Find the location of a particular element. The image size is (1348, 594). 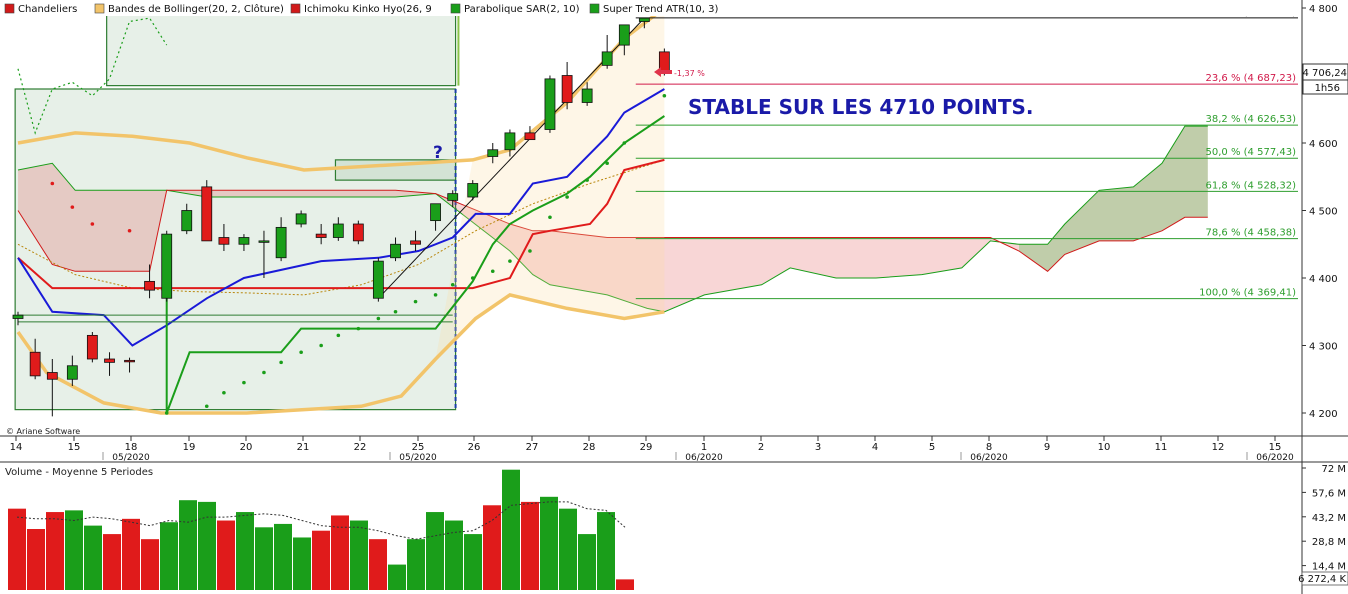

time-tick-label: 21 is located at coordinates (303, 447).